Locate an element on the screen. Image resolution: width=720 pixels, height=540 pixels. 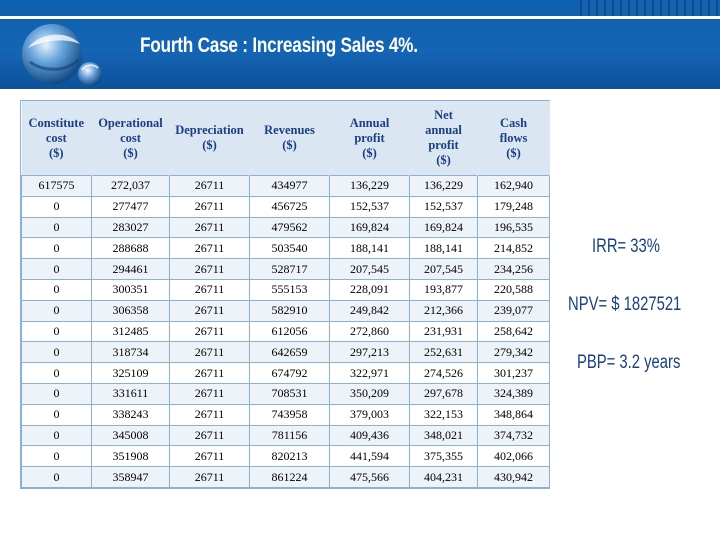
table-cell: 350,209 is located at coordinates (369, 393).